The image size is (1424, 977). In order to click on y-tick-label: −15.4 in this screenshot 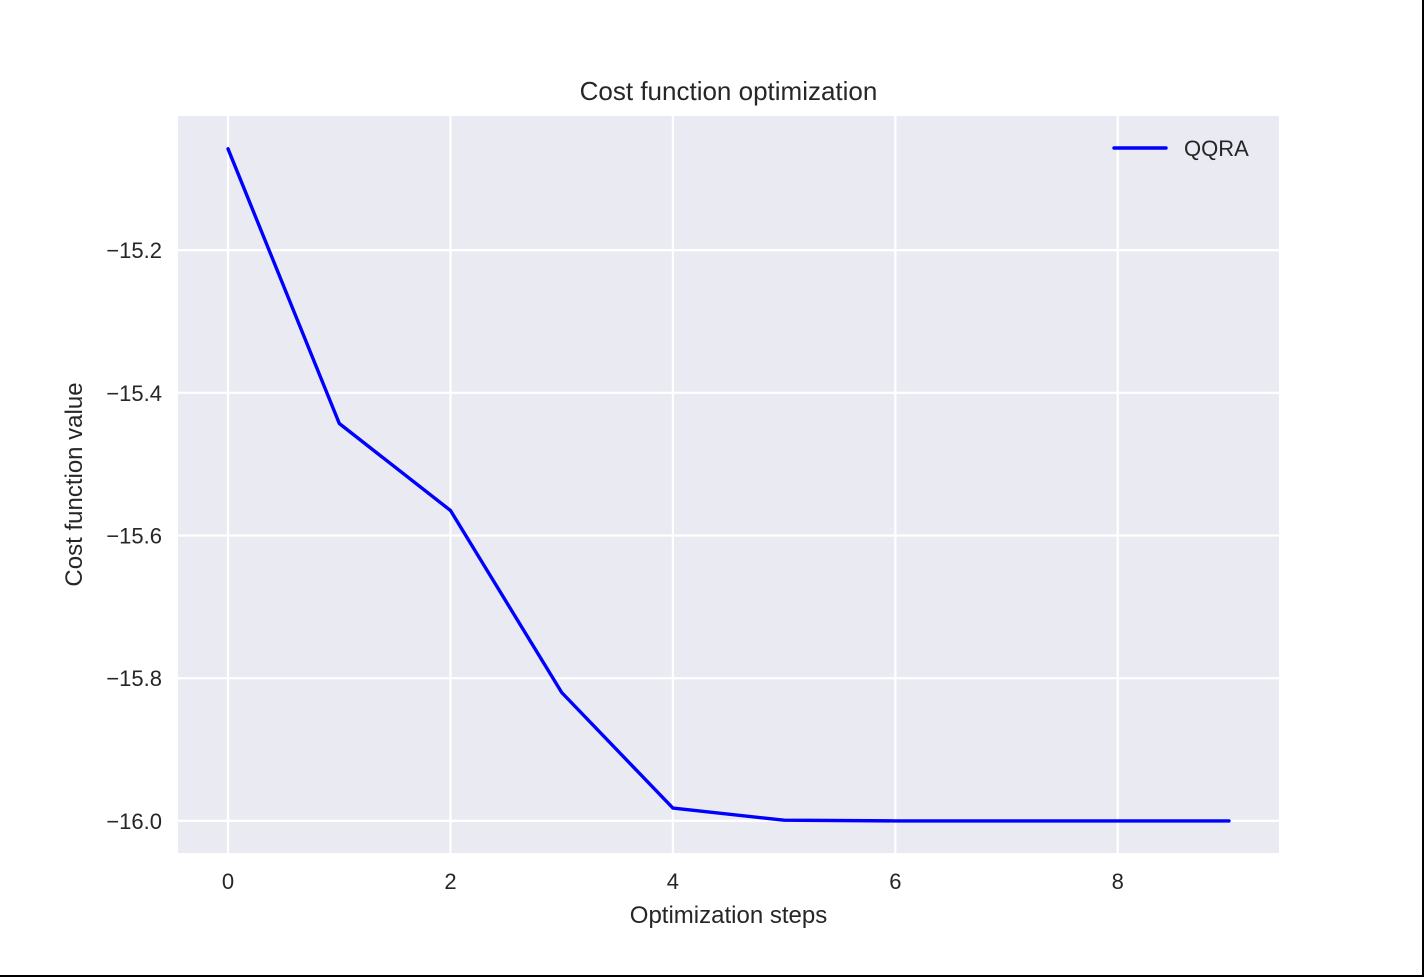, I will do `click(134, 393)`.